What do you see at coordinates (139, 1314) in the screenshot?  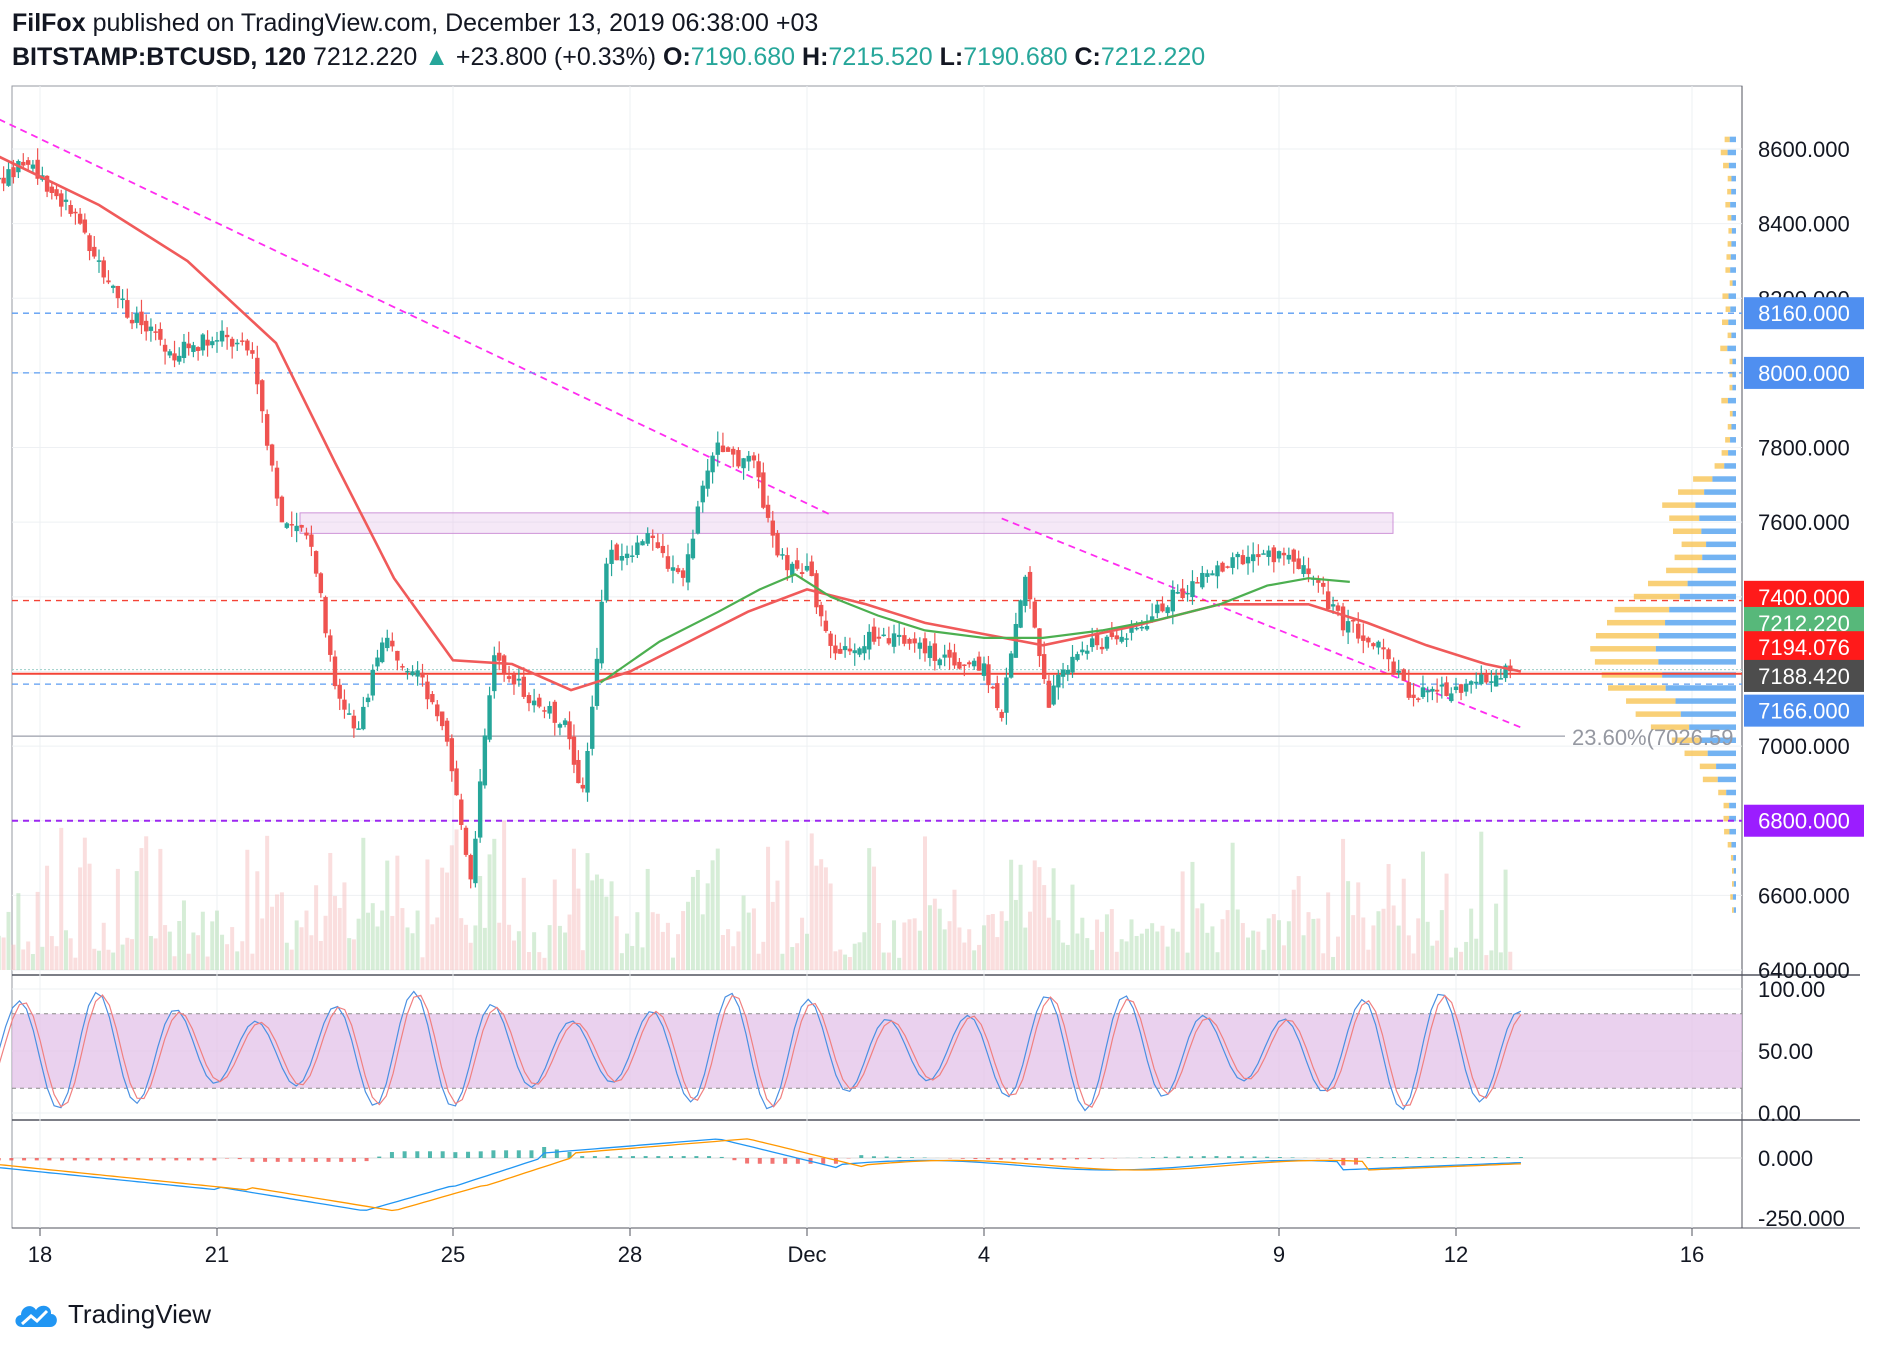 I see `tradingview-brand: TradingView` at bounding box center [139, 1314].